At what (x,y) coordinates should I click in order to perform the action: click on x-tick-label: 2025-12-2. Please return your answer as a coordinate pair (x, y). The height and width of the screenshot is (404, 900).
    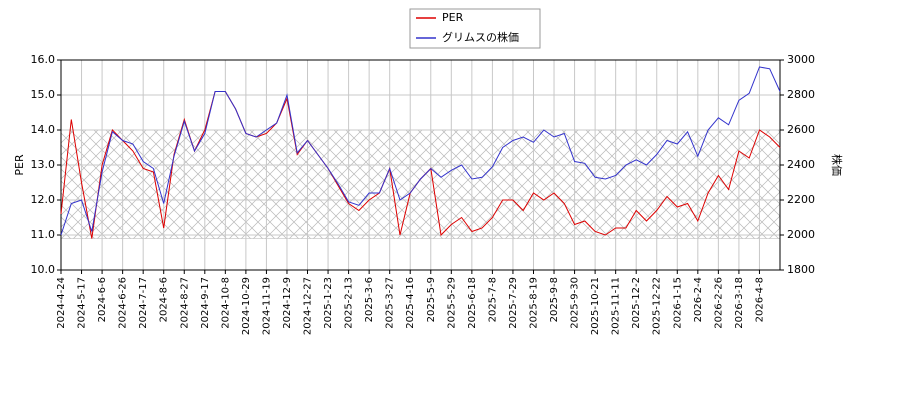
    Looking at the image, I should click on (636, 303).